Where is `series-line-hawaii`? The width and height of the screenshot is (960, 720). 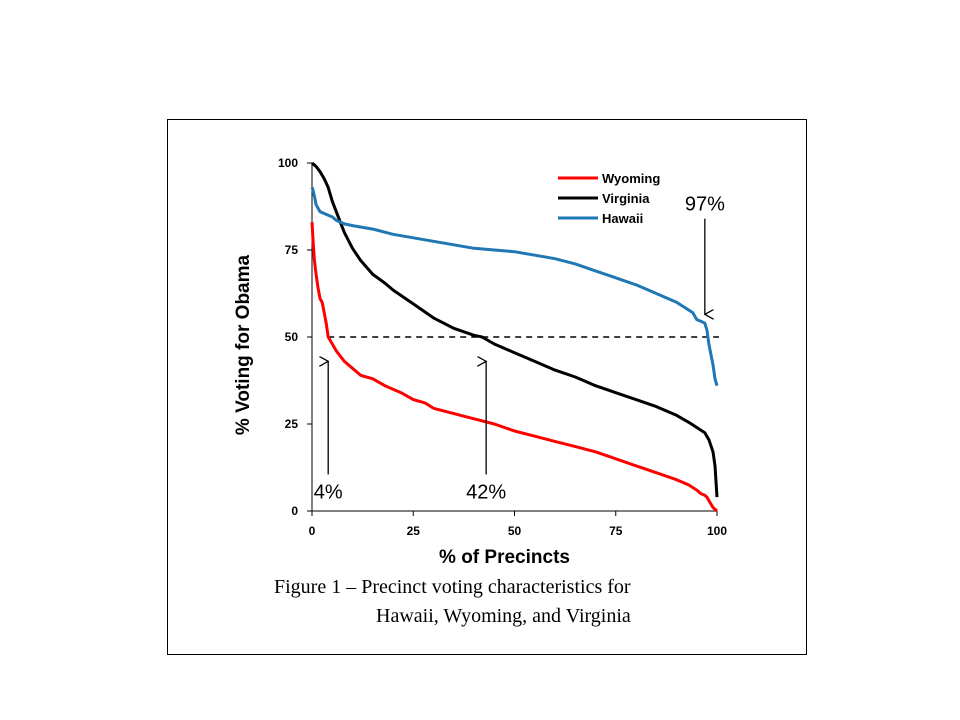 series-line-hawaii is located at coordinates (514, 286).